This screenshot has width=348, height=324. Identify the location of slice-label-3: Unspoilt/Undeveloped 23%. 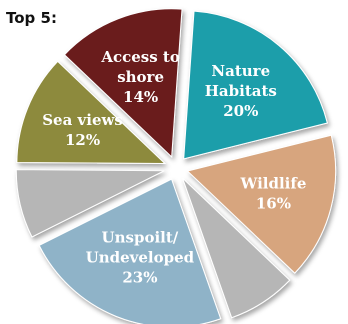
(140, 257).